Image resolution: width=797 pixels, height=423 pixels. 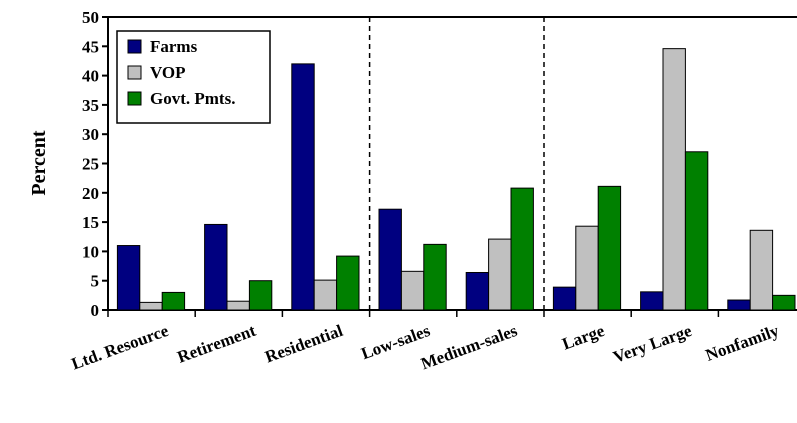 What do you see at coordinates (90, 76) in the screenshot?
I see `y-tick-label: 40` at bounding box center [90, 76].